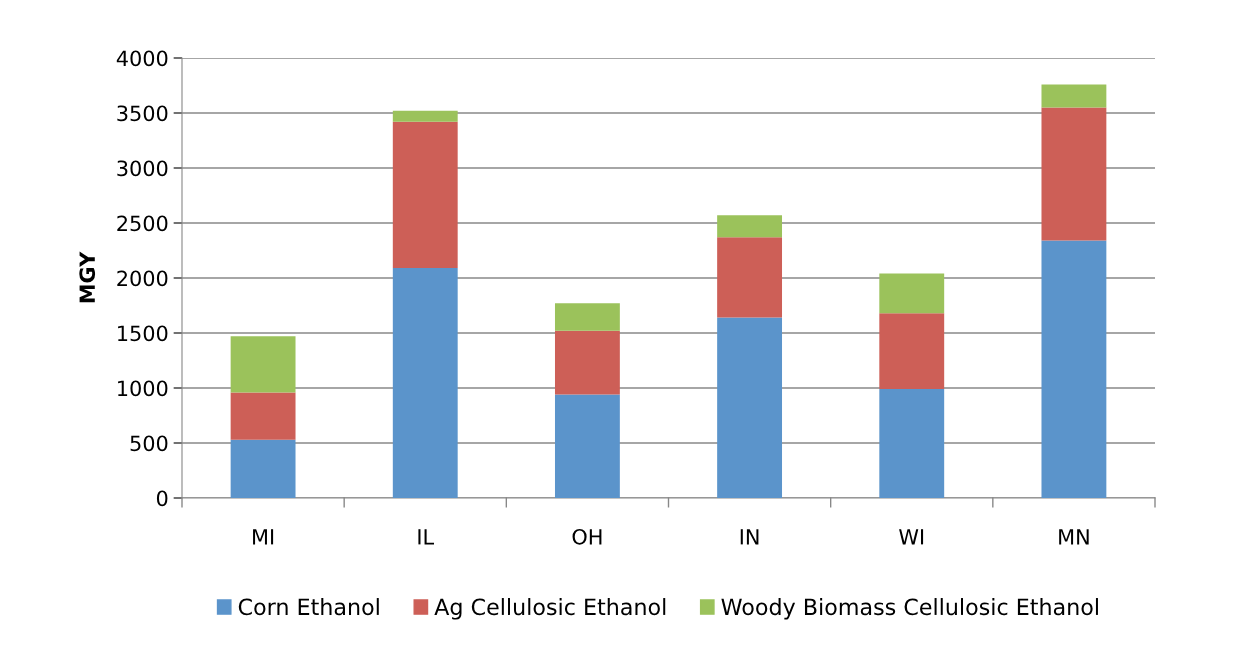 Image resolution: width=1243 pixels, height=646 pixels. Describe the element at coordinates (749, 537) in the screenshot. I see `x-tick-label: IN` at that location.